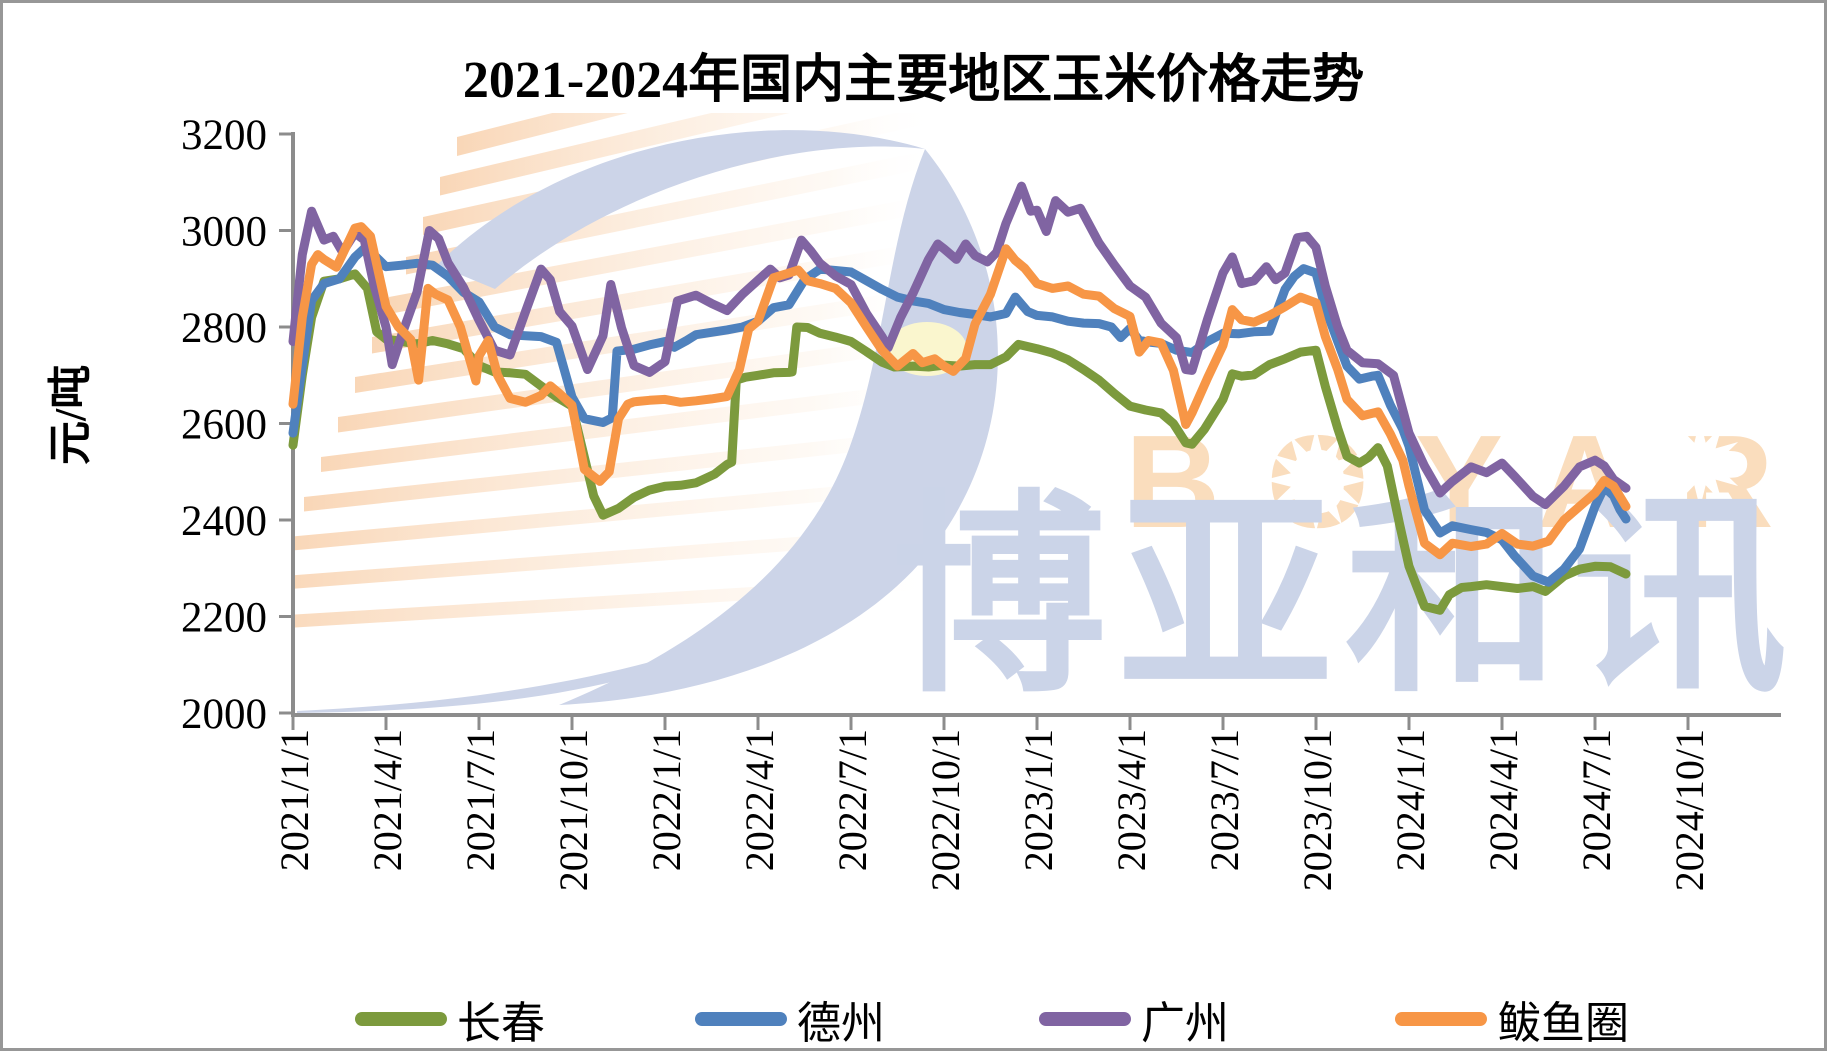 This screenshot has height=1051, width=1827. I want to click on watermark-swoosh-crescent, so click(681, 209).